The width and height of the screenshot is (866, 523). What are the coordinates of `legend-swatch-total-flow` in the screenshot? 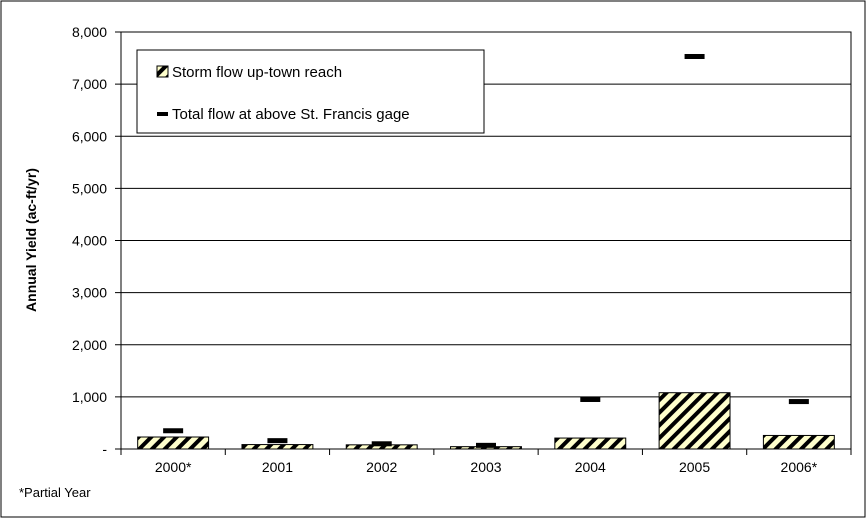 It's located at (162, 114).